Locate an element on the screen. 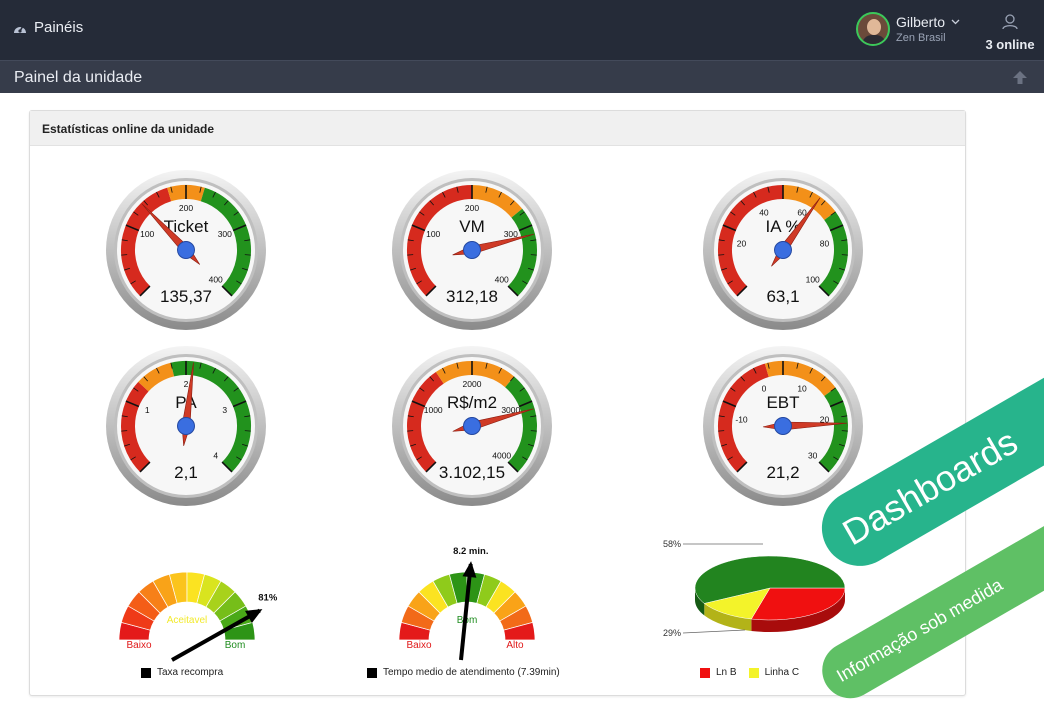  gauge-label: IA % is located at coordinates (783, 226).